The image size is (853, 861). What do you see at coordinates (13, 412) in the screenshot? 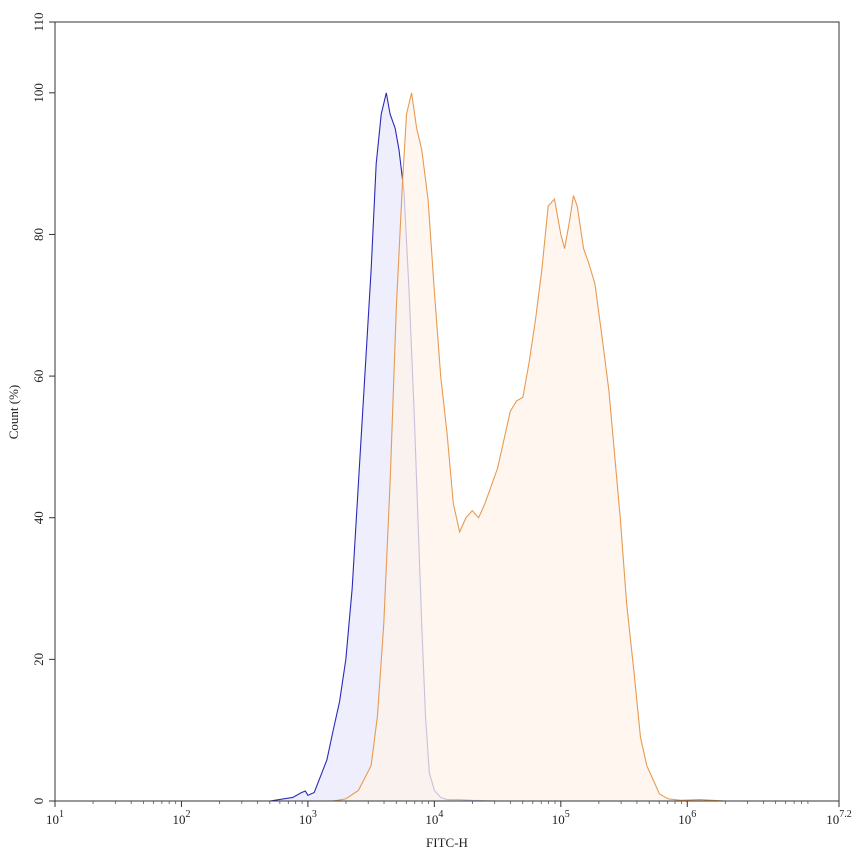
I see `y-axis-title: Count (%)` at bounding box center [13, 412].